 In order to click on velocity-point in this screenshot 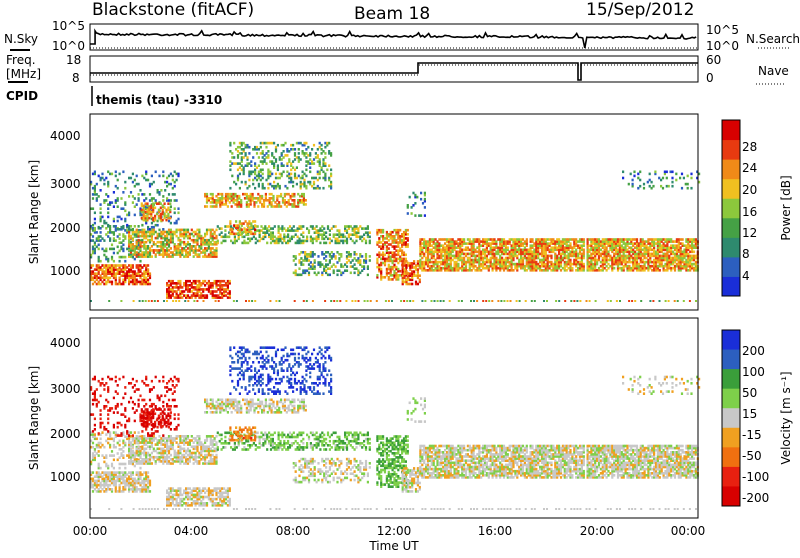, I will do `click(104, 491)`.